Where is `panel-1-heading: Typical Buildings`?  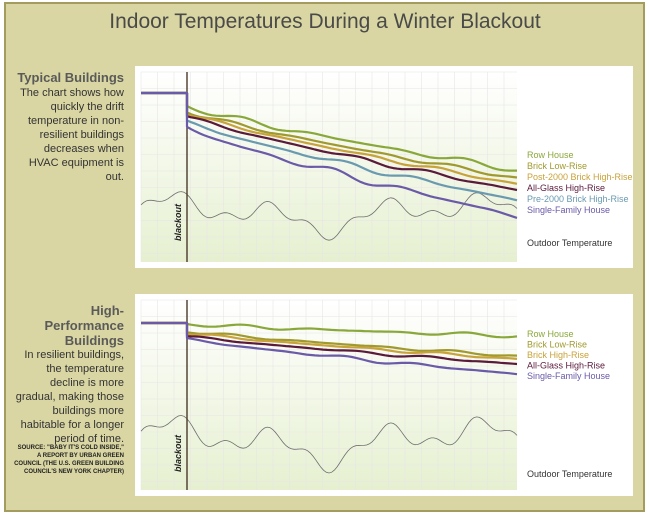
panel-1-heading: Typical Buildings is located at coordinates (70, 77).